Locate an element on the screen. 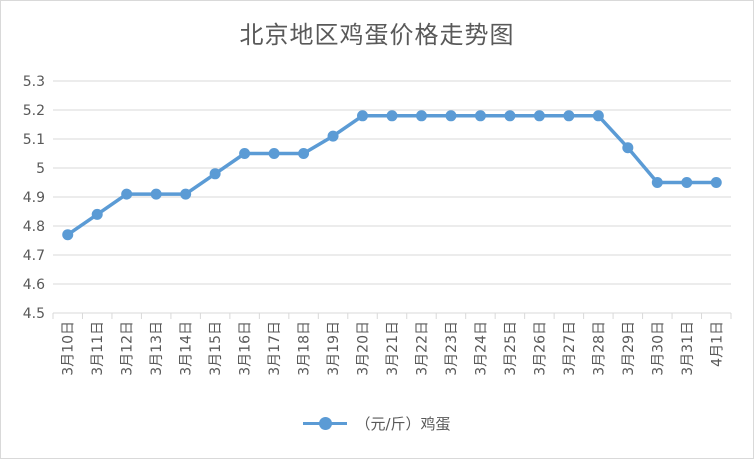  legend: （元/斤）鸡蛋 is located at coordinates (377, 423).